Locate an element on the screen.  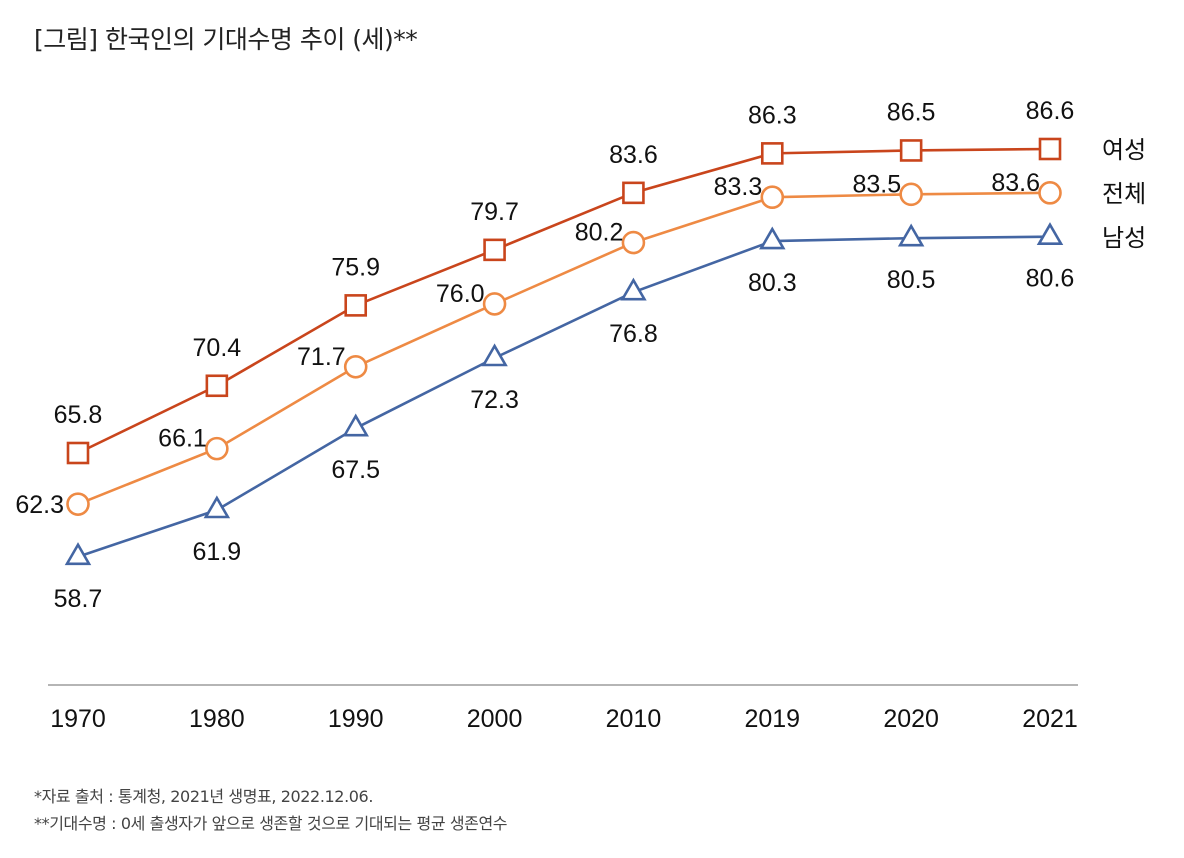
data-label-female: 79.7 is located at coordinates (494, 212).